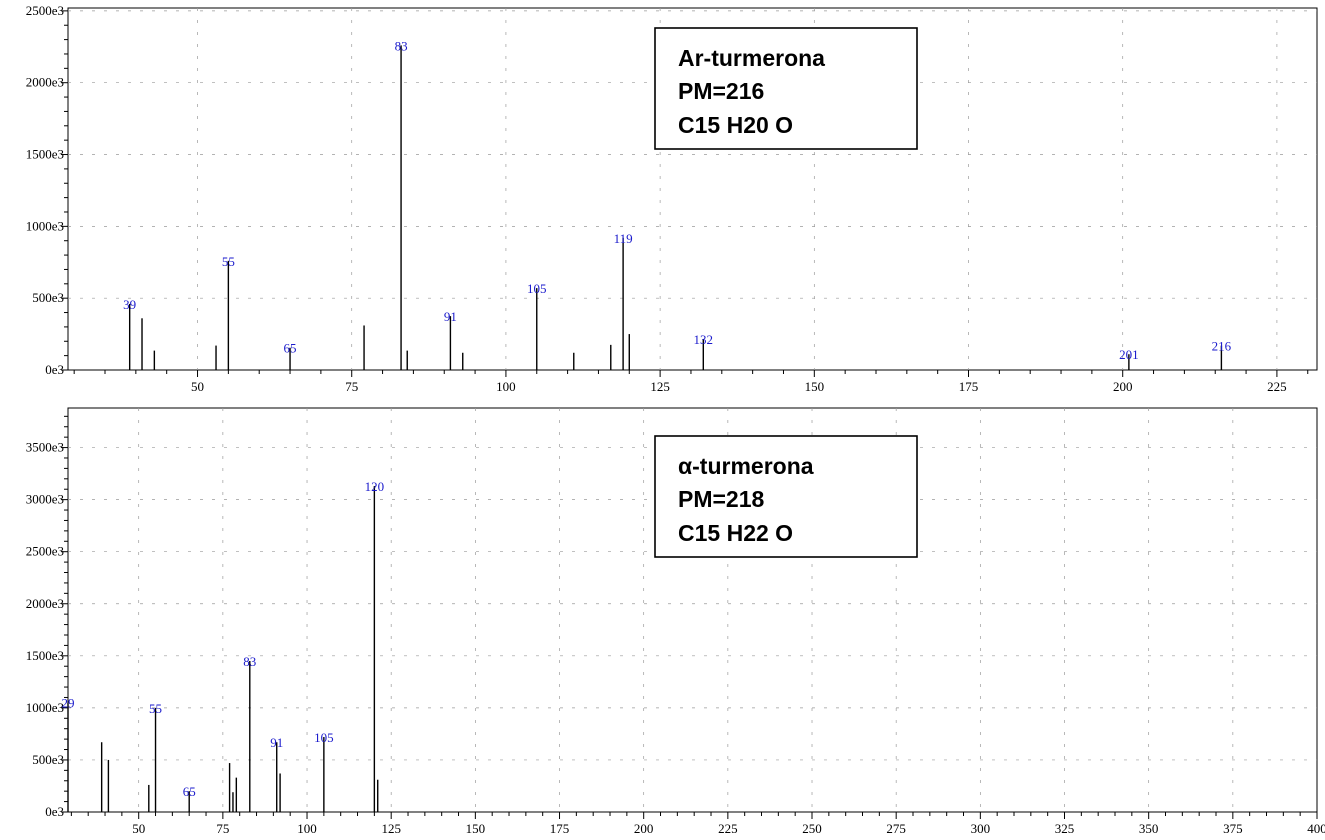 The height and width of the screenshot is (840, 1325). What do you see at coordinates (1129, 354) in the screenshot?
I see `peak-mz-label: 201` at bounding box center [1129, 354].